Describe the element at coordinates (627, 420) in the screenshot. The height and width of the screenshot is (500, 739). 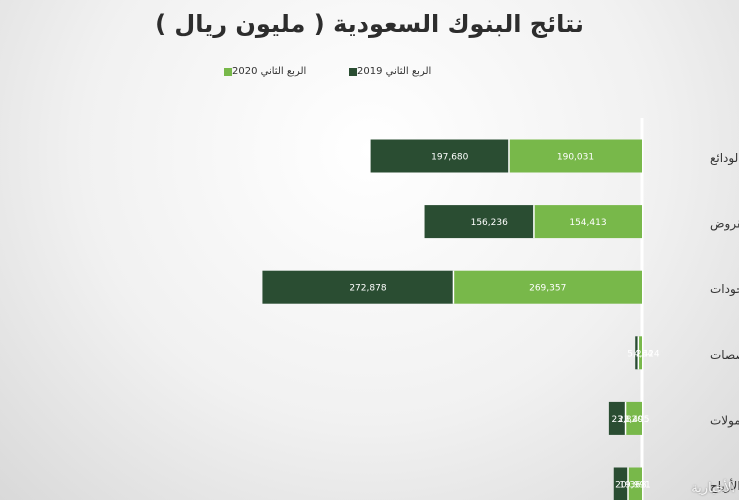
I see `data-label-2019-4: 23,820` at that location.